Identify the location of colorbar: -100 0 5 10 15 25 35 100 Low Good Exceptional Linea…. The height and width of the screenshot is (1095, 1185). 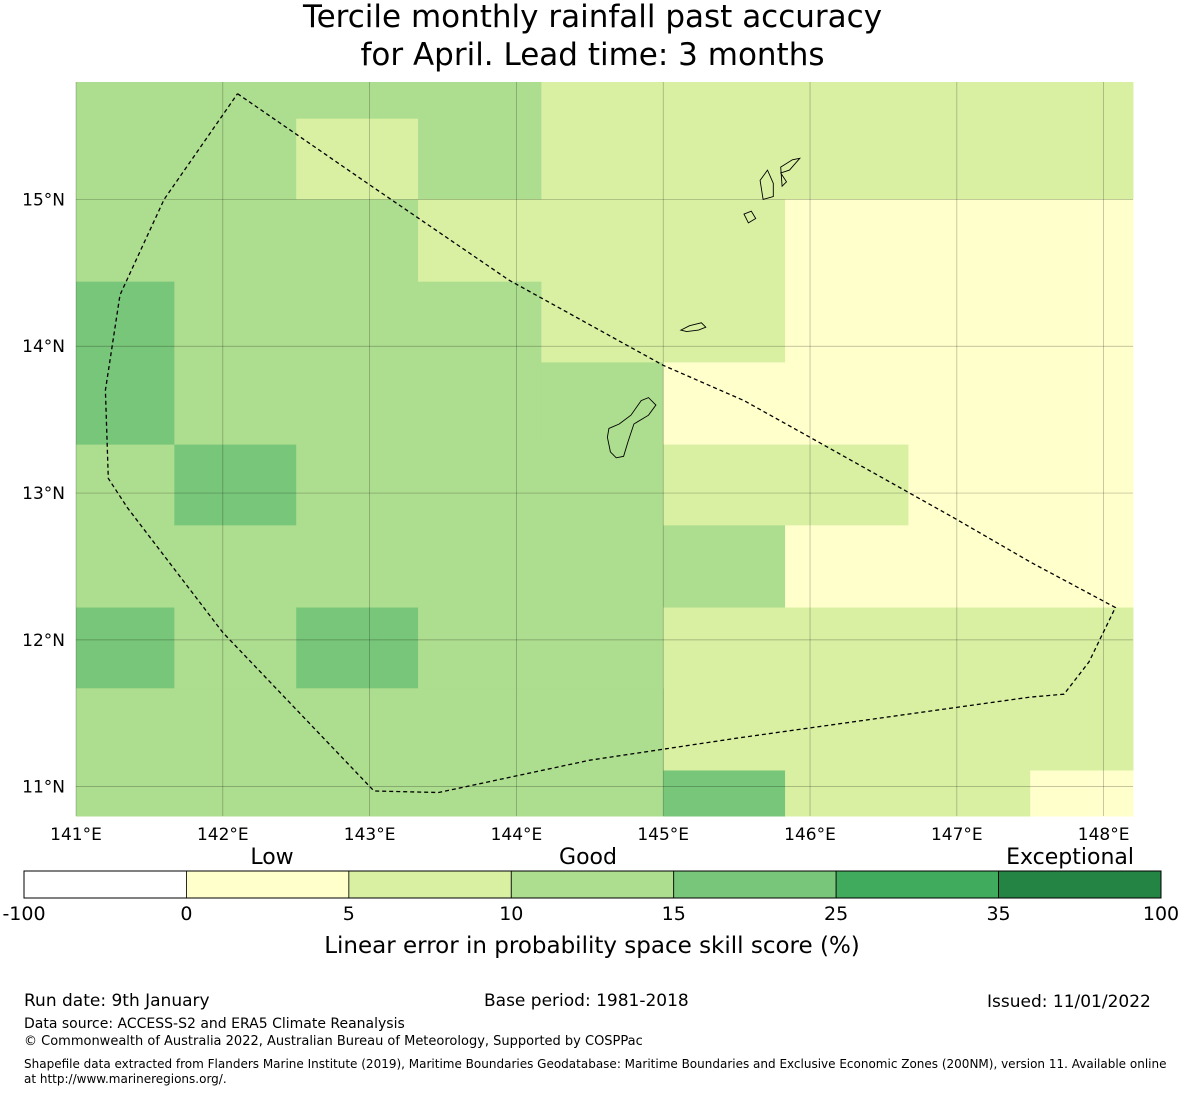
(590, 902).